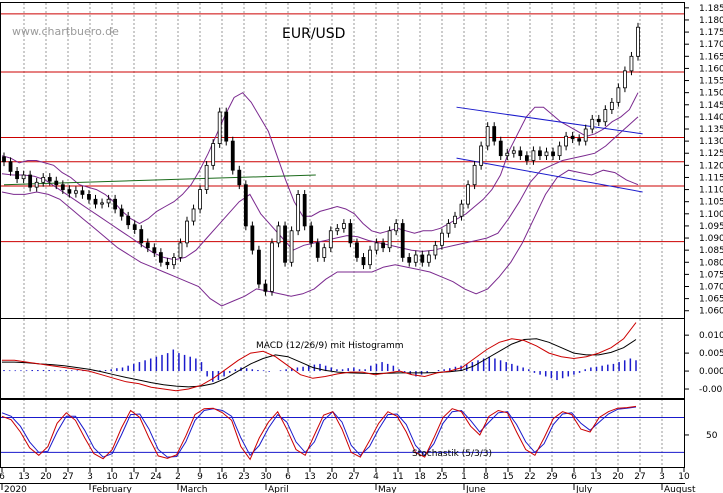 The height and width of the screenshot is (493, 723). What do you see at coordinates (711, 45) in the screenshot?
I see `price-tick-label: 1.170` at bounding box center [711, 45].